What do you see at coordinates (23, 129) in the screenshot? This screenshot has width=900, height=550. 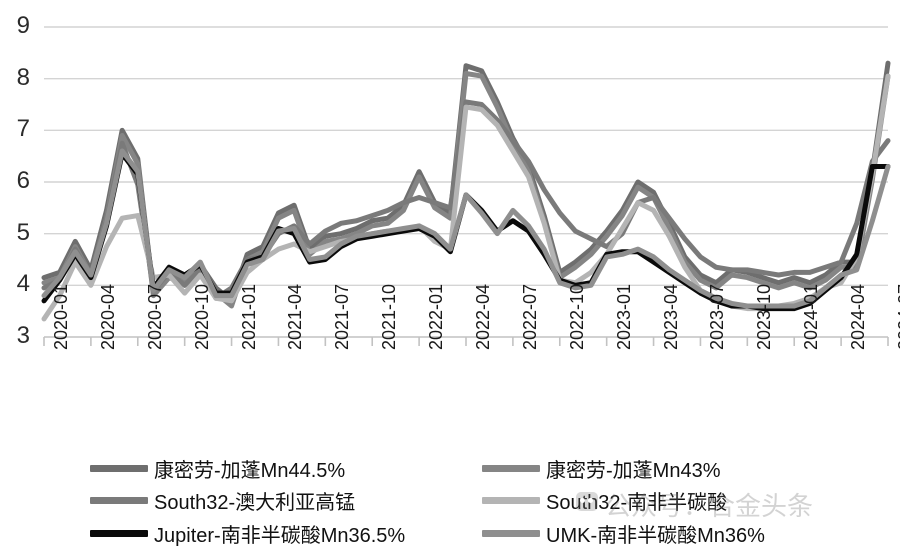 I see `y-axis-tick-label: 7` at bounding box center [23, 129].